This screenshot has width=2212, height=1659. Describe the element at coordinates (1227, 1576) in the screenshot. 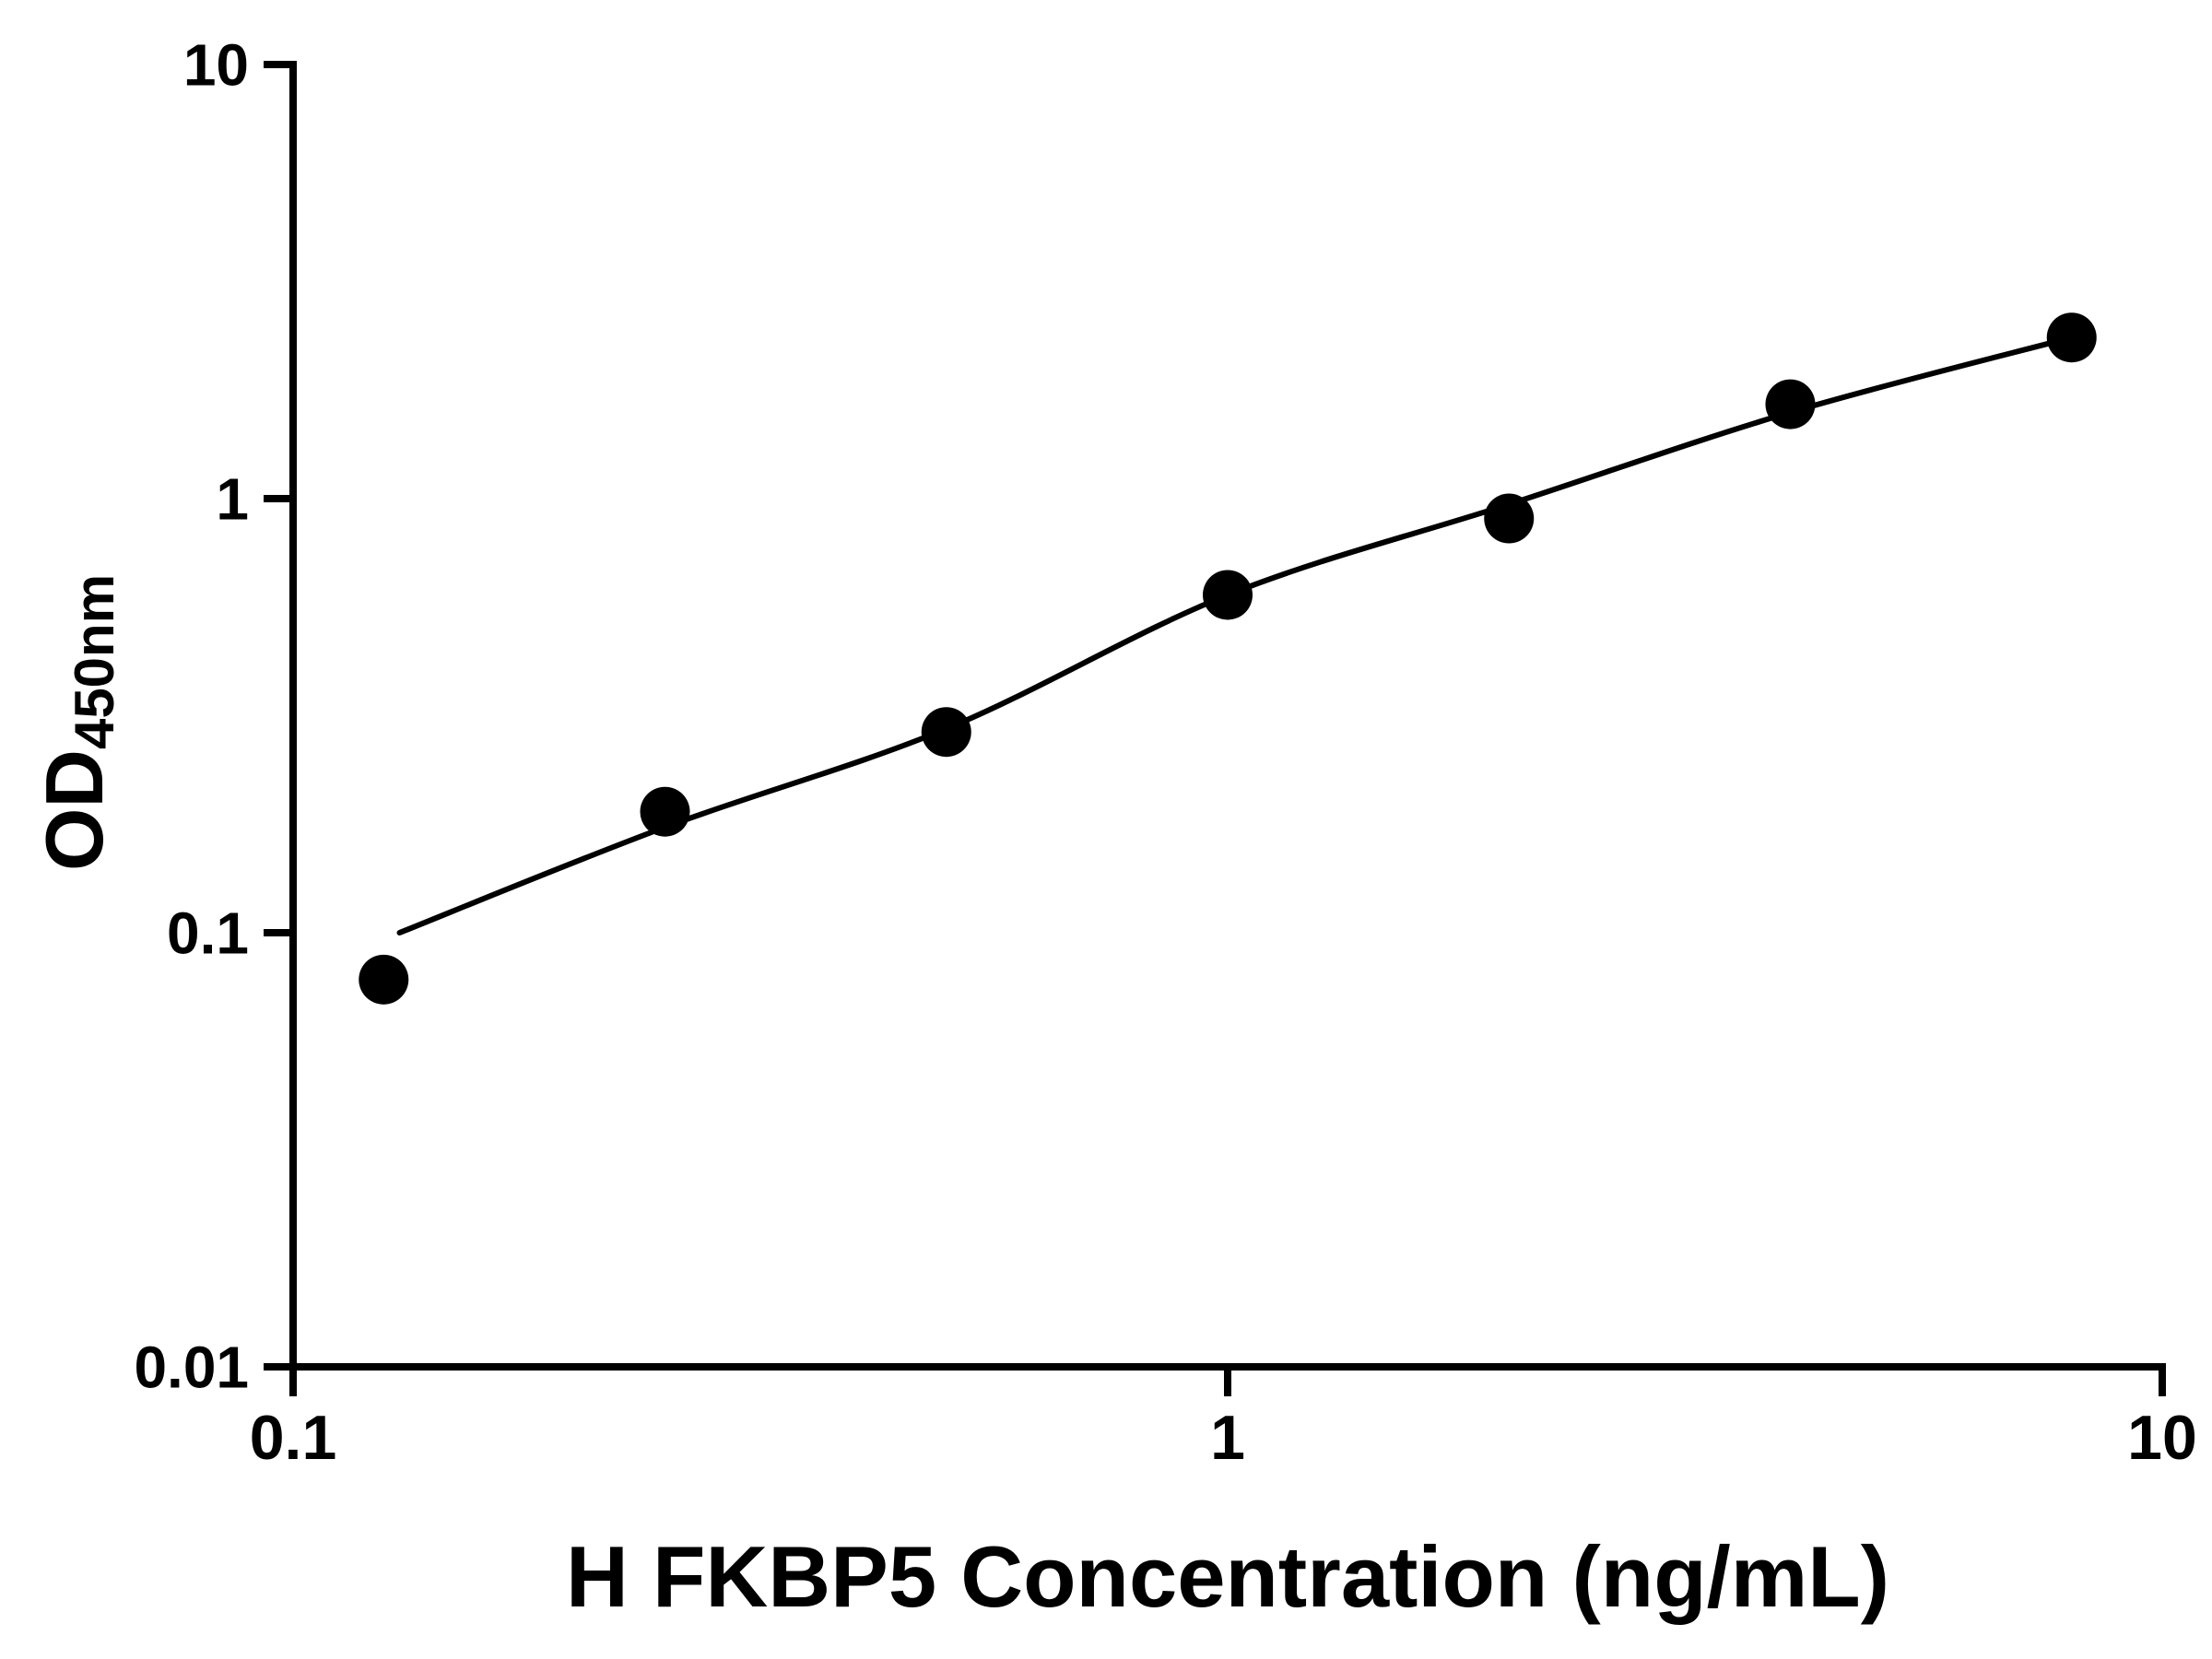

I see `x-axis-title: H FKBP5 Concentration (ng/mL)` at that location.